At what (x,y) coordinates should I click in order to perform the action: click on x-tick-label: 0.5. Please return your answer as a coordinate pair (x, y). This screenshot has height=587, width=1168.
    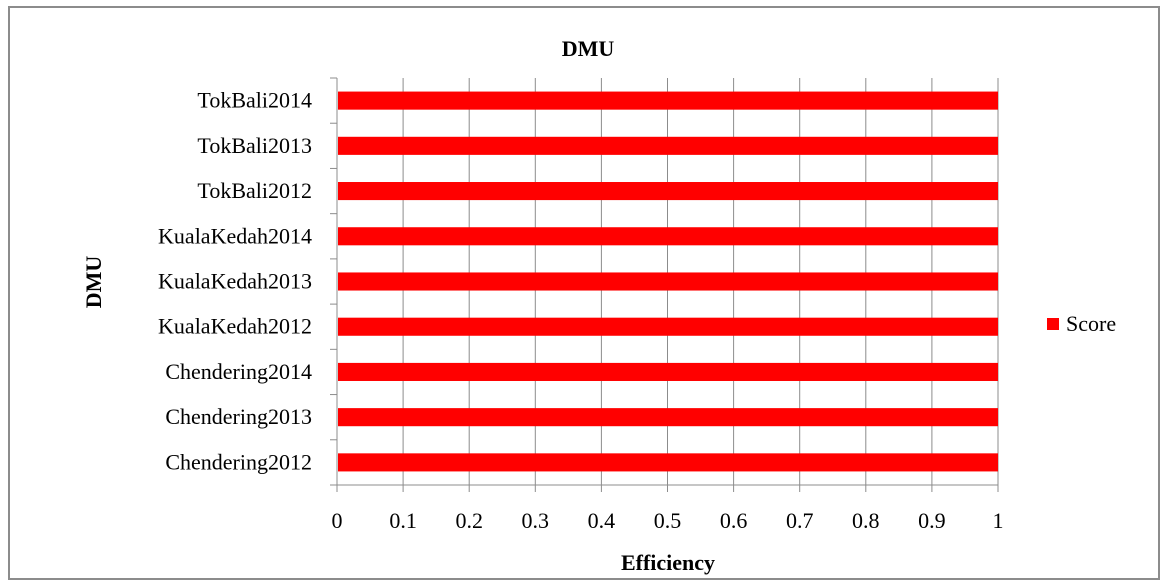
    Looking at the image, I should click on (668, 520).